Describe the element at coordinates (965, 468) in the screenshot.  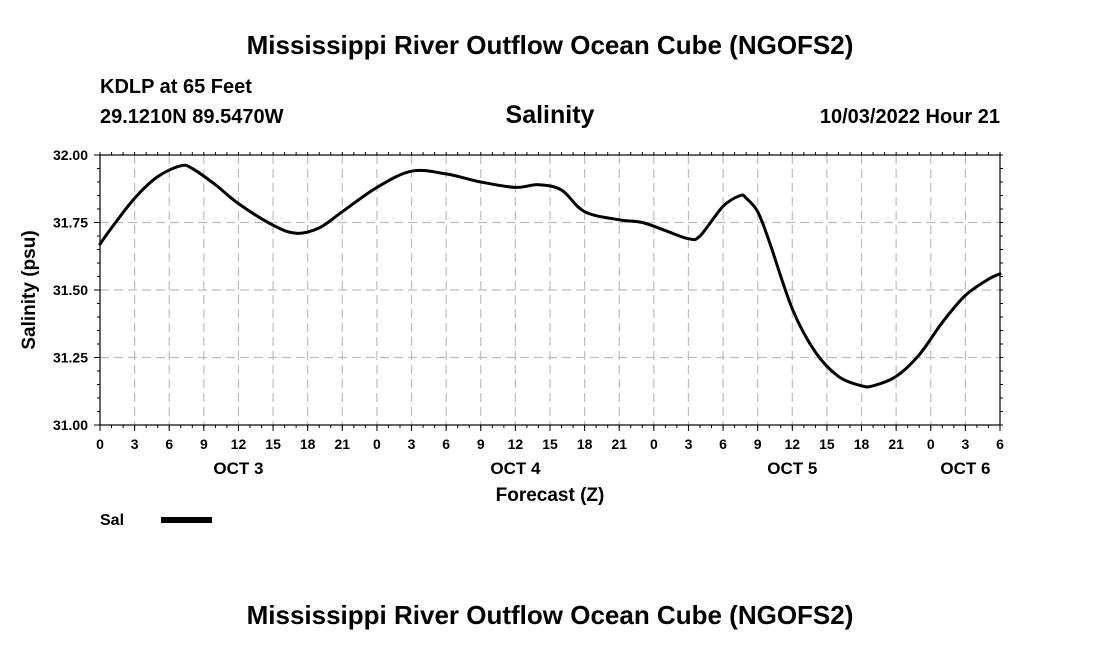
I see `day-label: OCT 6` at that location.